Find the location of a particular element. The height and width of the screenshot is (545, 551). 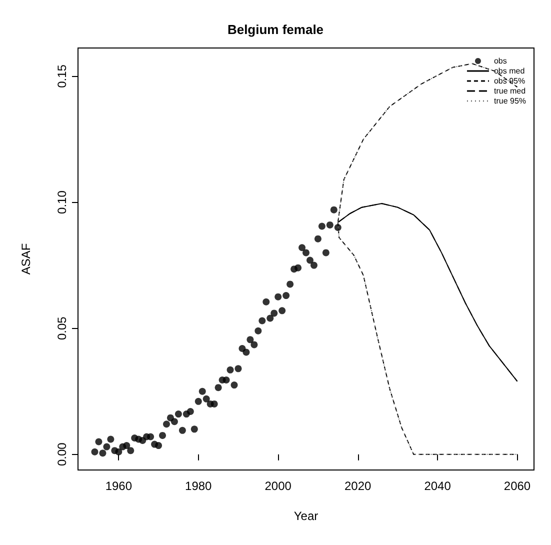

x-tick-label: 2060 is located at coordinates (517, 486).